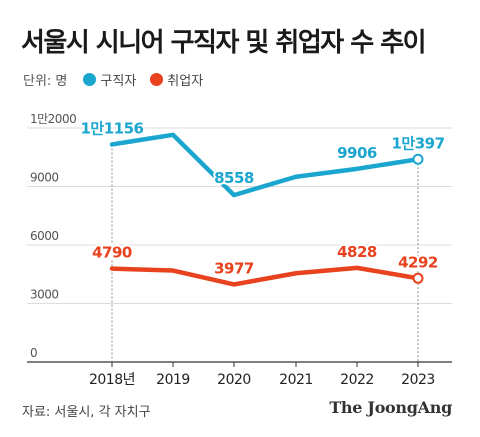  Describe the element at coordinates (357, 380) in the screenshot. I see `x-tick-label: 2022` at that location.